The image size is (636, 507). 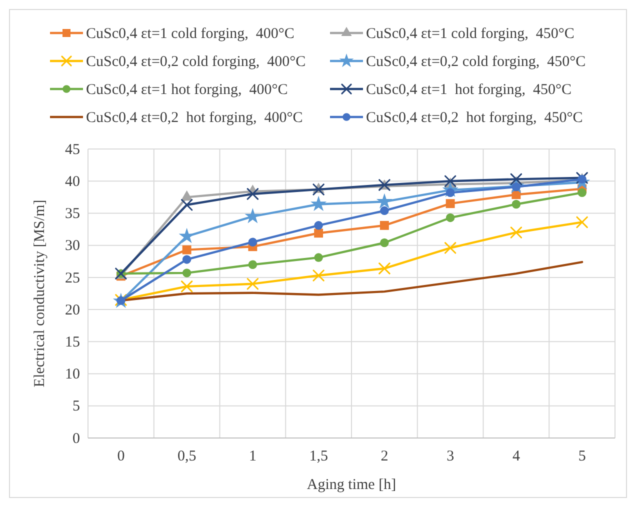 What do you see at coordinates (318, 456) in the screenshot?
I see `x-tick-label: 1,5` at bounding box center [318, 456].